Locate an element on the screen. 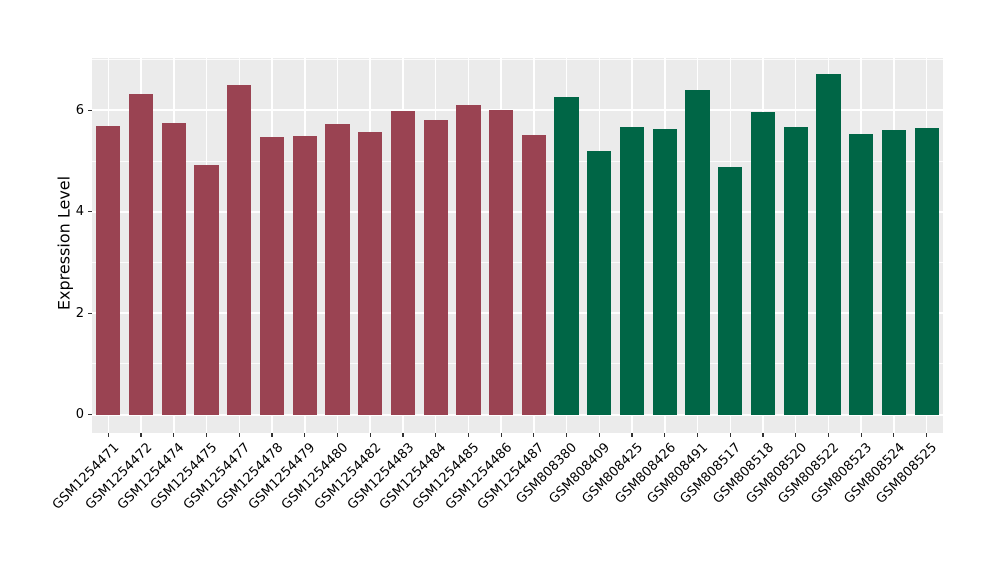 The image size is (1000, 580). y-tick-label: 6 is located at coordinates (79, 110).